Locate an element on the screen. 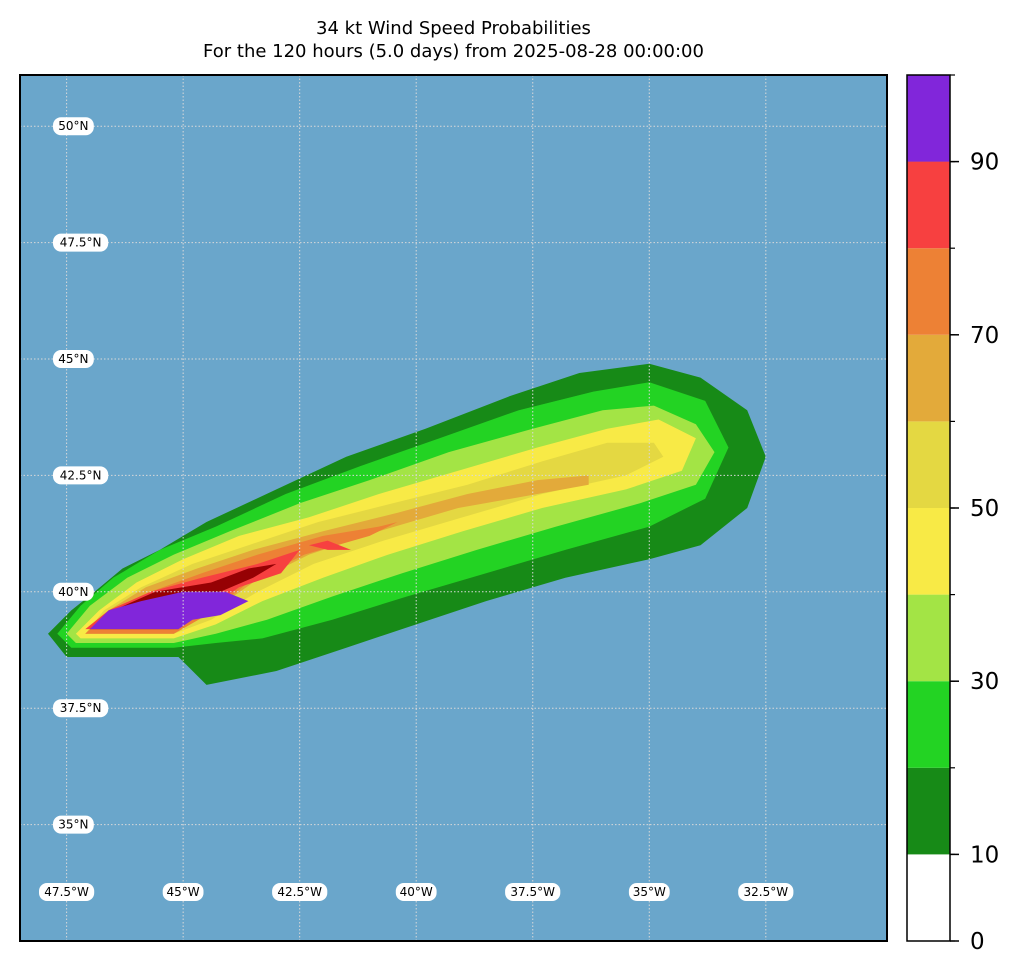 This screenshot has width=1024, height=979. lon-label-text: 32.5°W is located at coordinates (766, 892).